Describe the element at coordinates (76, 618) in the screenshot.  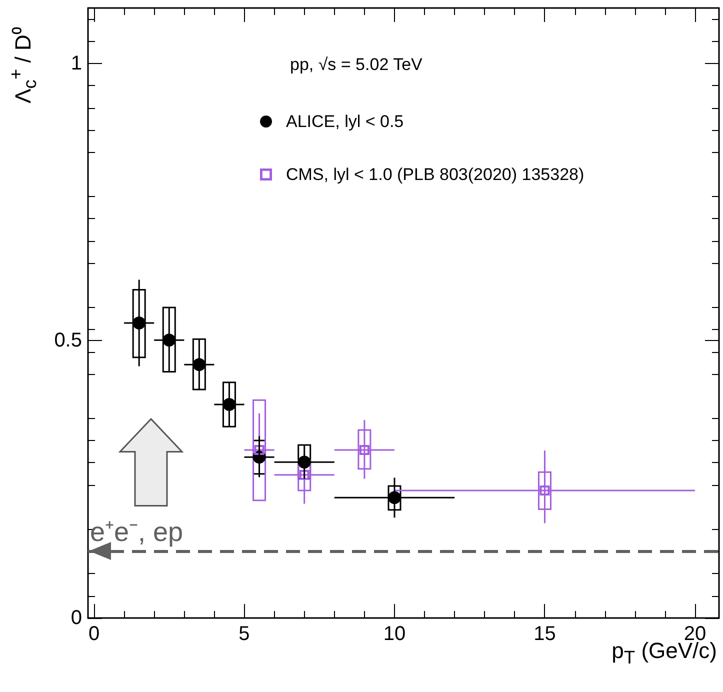
I see `y-tick-label: 0` at that location.